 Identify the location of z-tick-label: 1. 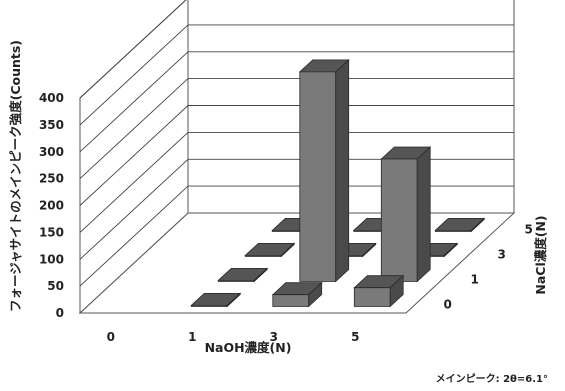
(475, 280).